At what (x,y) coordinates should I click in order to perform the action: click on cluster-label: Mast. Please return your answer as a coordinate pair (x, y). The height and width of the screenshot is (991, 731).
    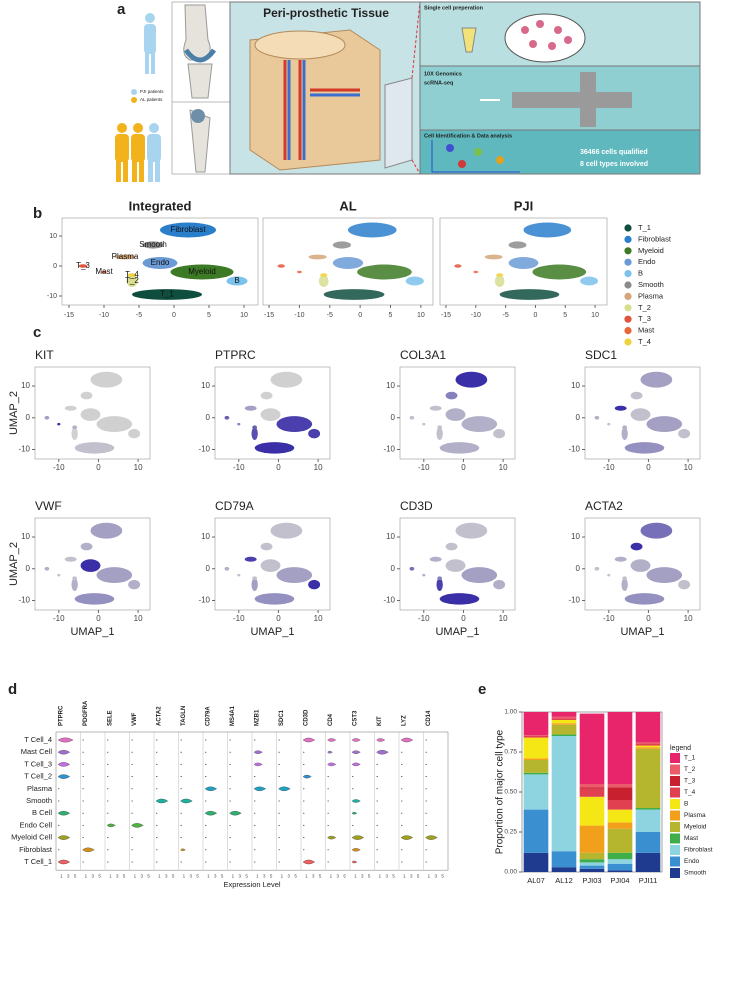
    Looking at the image, I should click on (104, 271).